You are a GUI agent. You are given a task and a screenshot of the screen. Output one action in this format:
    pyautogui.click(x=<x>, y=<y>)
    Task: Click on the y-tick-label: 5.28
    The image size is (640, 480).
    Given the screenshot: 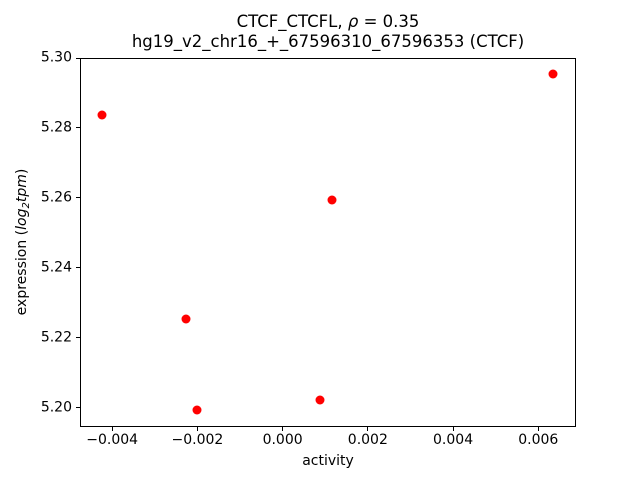 What is the action you would take?
    pyautogui.click(x=56, y=127)
    